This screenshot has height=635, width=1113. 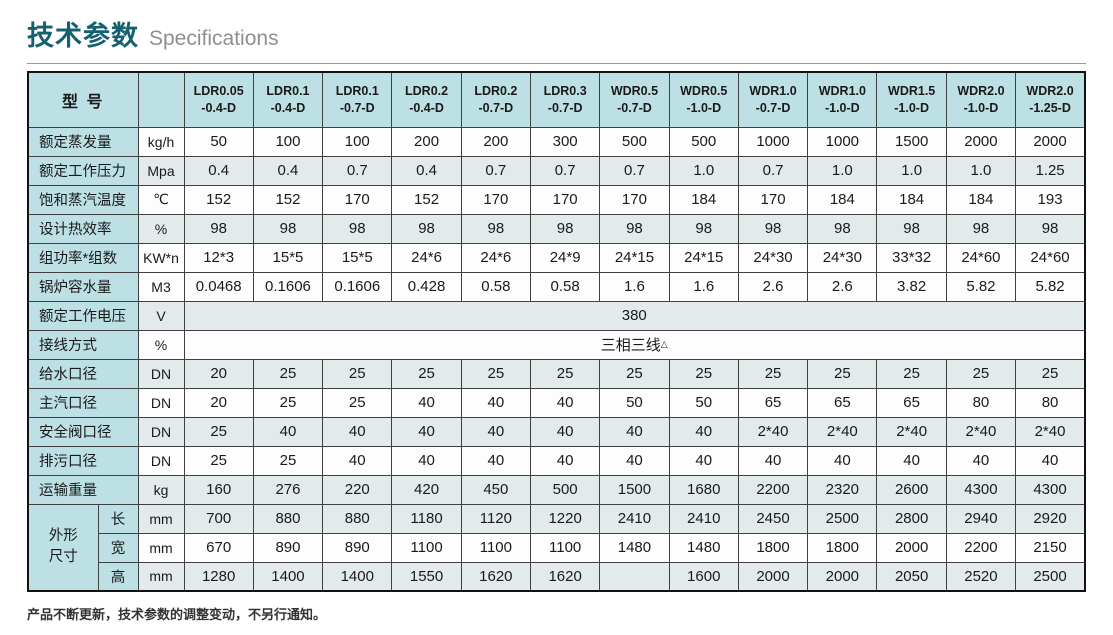 I want to click on value-cell: 1.25, so click(x=1050, y=170).